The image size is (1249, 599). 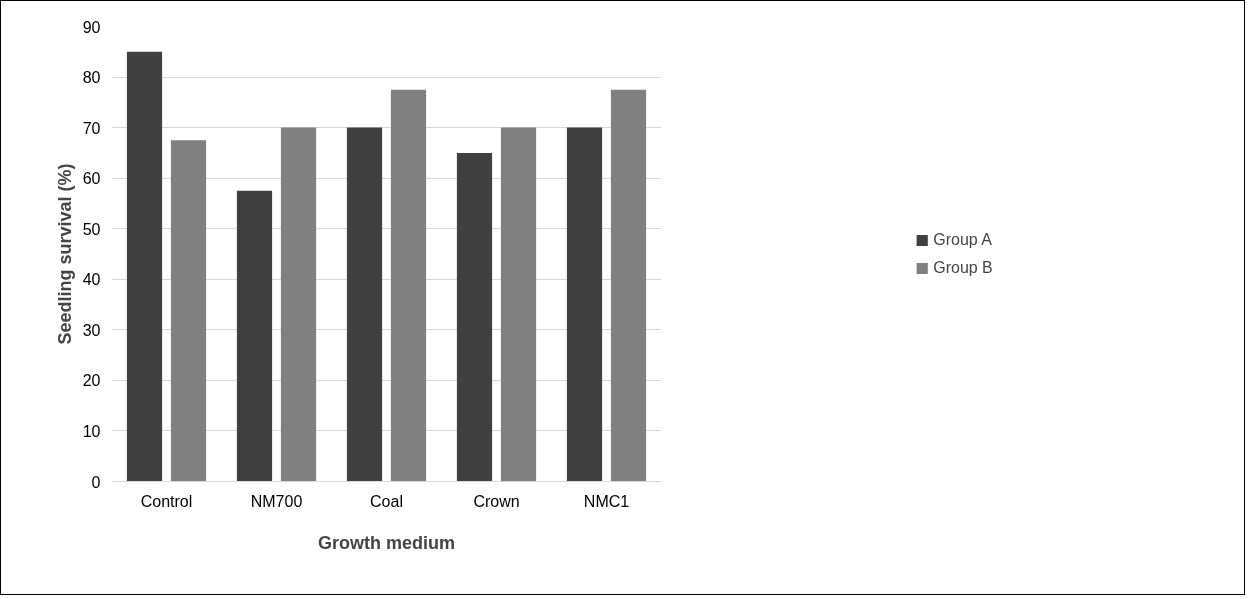 I want to click on x-tick-label: Crown, so click(x=496, y=501).